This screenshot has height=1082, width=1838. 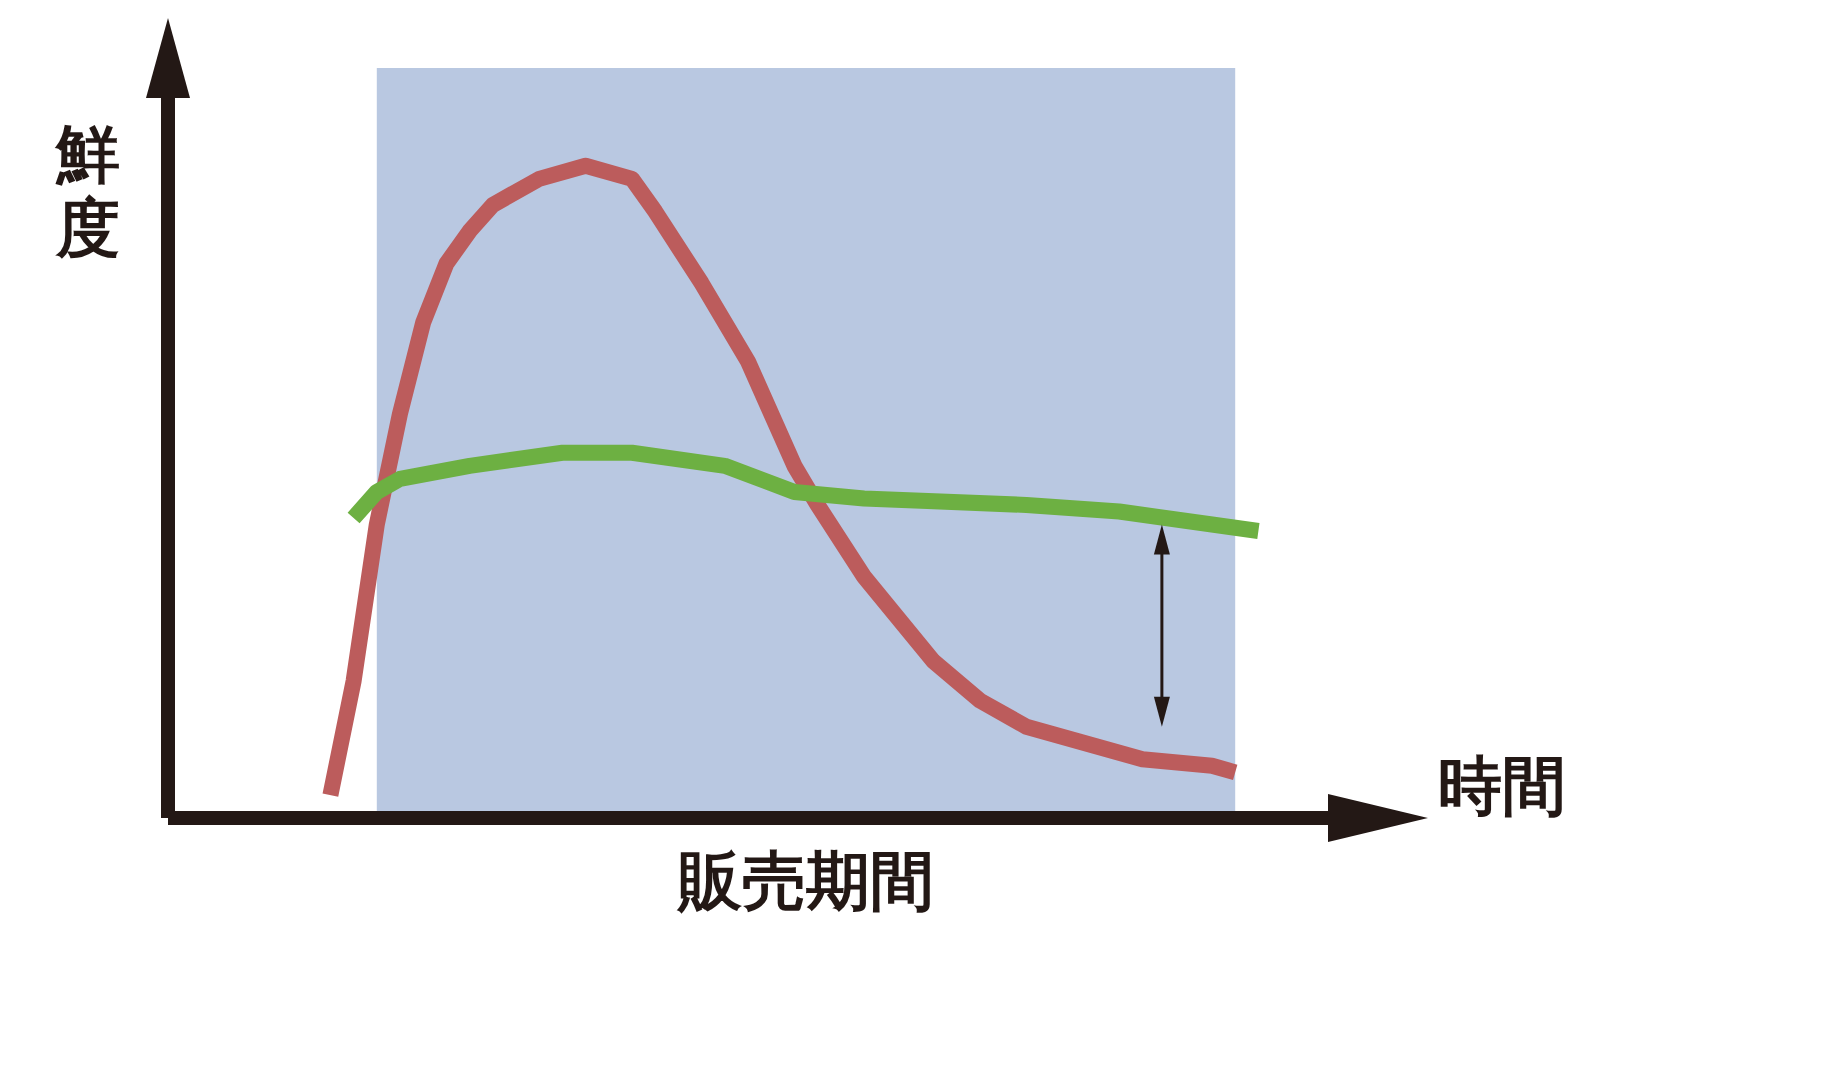 What do you see at coordinates (1502, 786) in the screenshot?
I see `x-axis-title: 時間` at bounding box center [1502, 786].